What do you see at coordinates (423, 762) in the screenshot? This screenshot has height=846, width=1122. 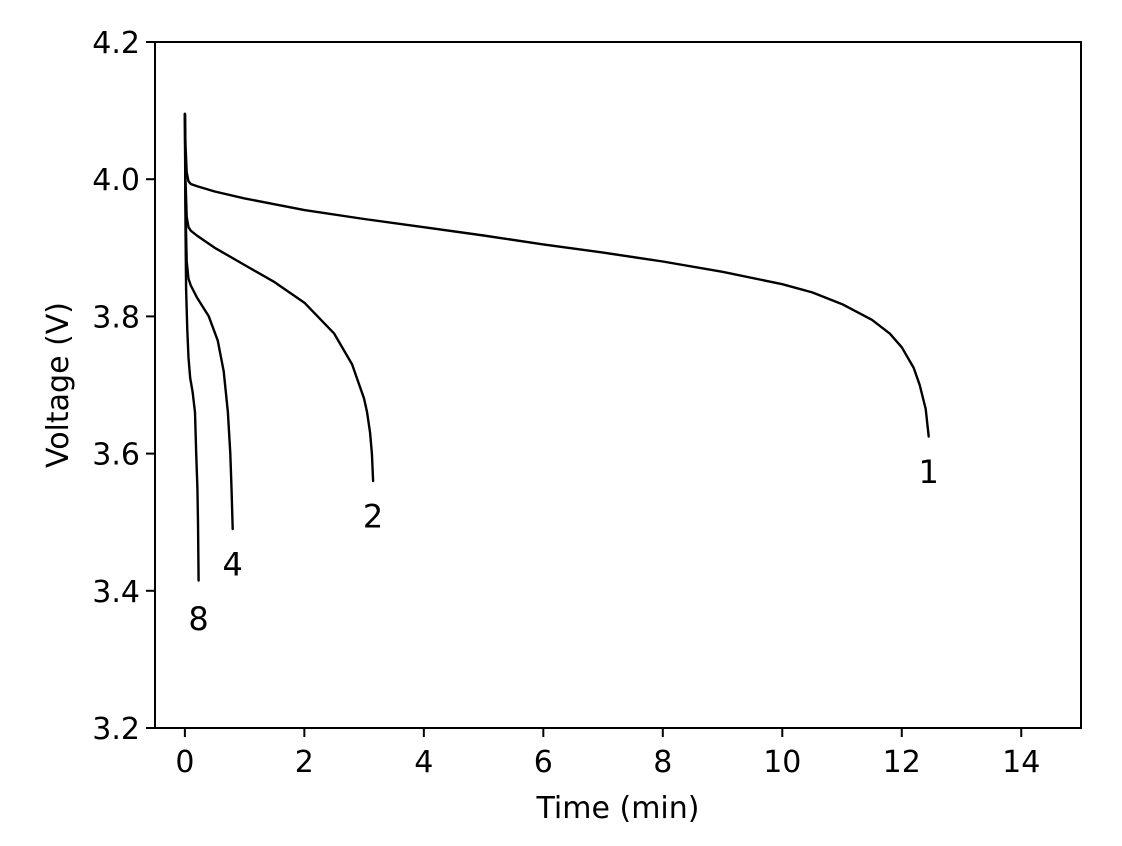 I see `x-tick-label: 4` at bounding box center [423, 762].